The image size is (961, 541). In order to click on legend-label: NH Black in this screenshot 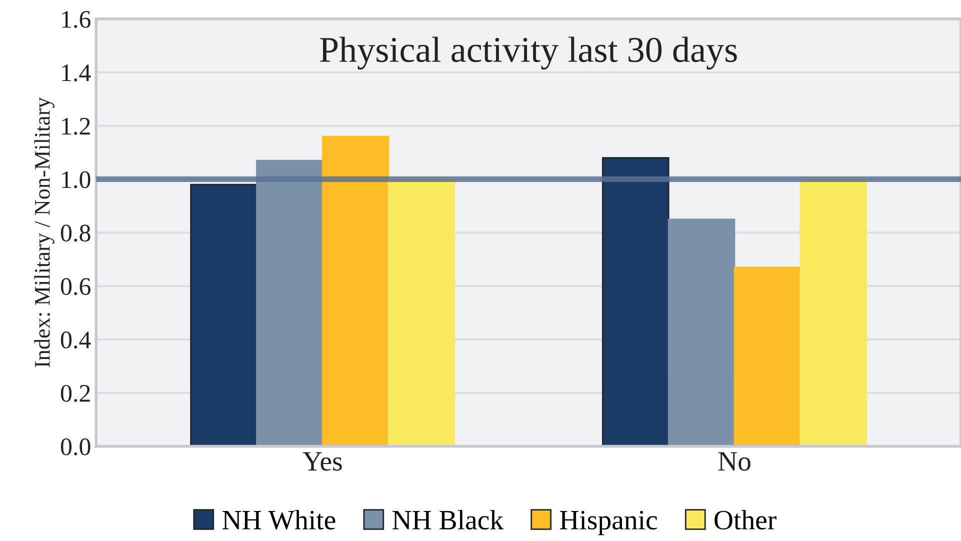, I will do `click(448, 520)`.